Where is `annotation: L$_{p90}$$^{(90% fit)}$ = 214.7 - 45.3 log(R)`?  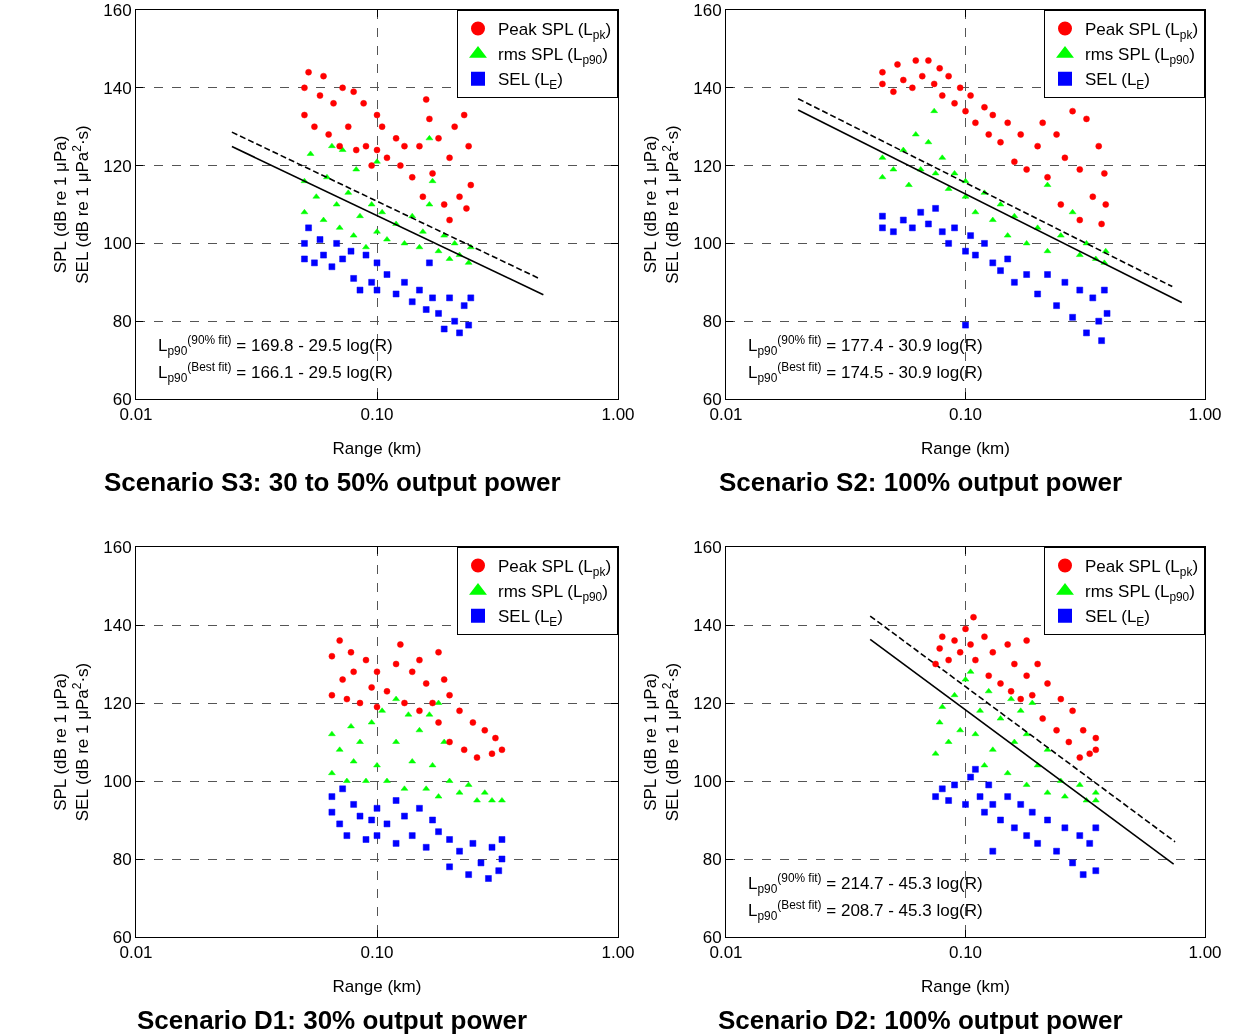
annotation: L$_{p90}$$^{(90% fit)}$ = 214.7 - 45.3 log(R) is located at coordinates (865, 883).